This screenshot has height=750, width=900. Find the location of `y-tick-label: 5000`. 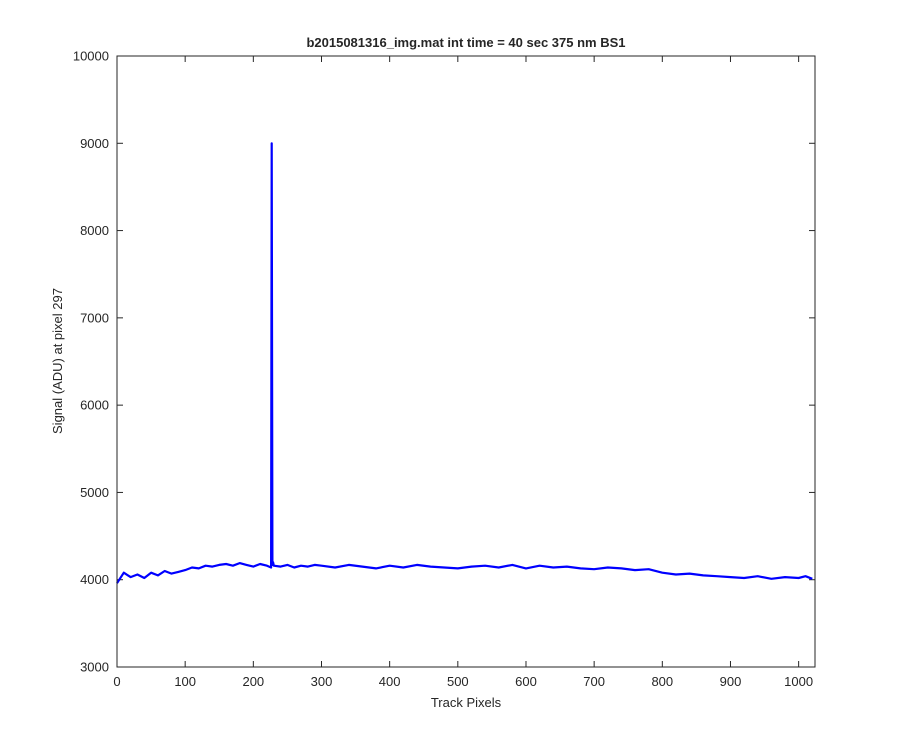

y-tick-label: 5000 is located at coordinates (94, 492).